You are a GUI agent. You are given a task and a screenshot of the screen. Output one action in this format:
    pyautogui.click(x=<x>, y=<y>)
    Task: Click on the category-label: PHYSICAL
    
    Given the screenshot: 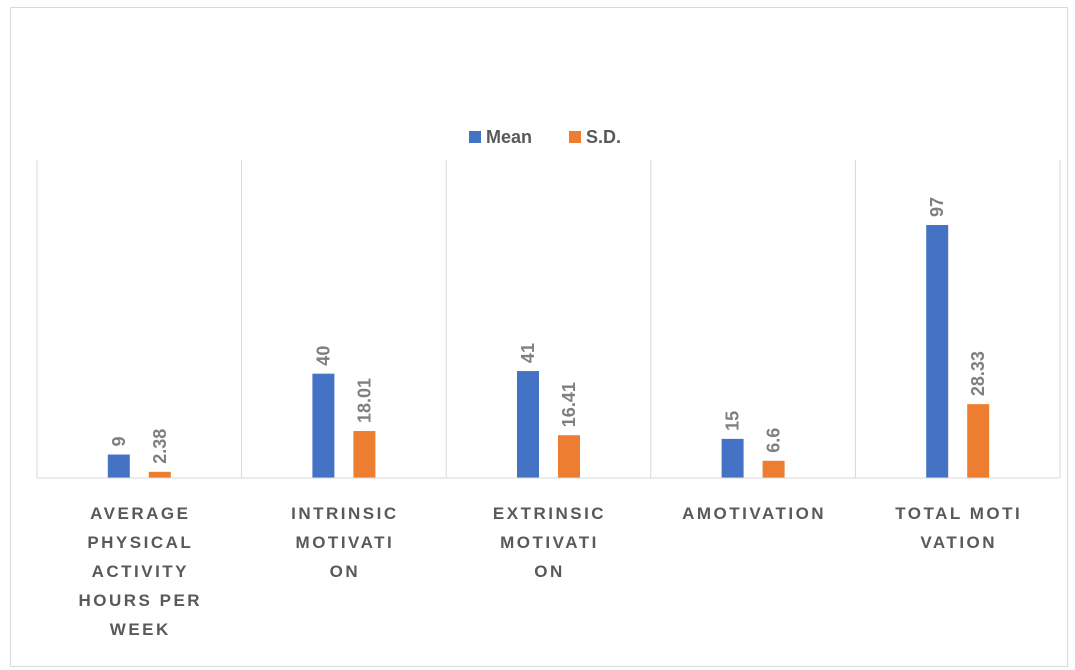 What is the action you would take?
    pyautogui.click(x=140, y=542)
    